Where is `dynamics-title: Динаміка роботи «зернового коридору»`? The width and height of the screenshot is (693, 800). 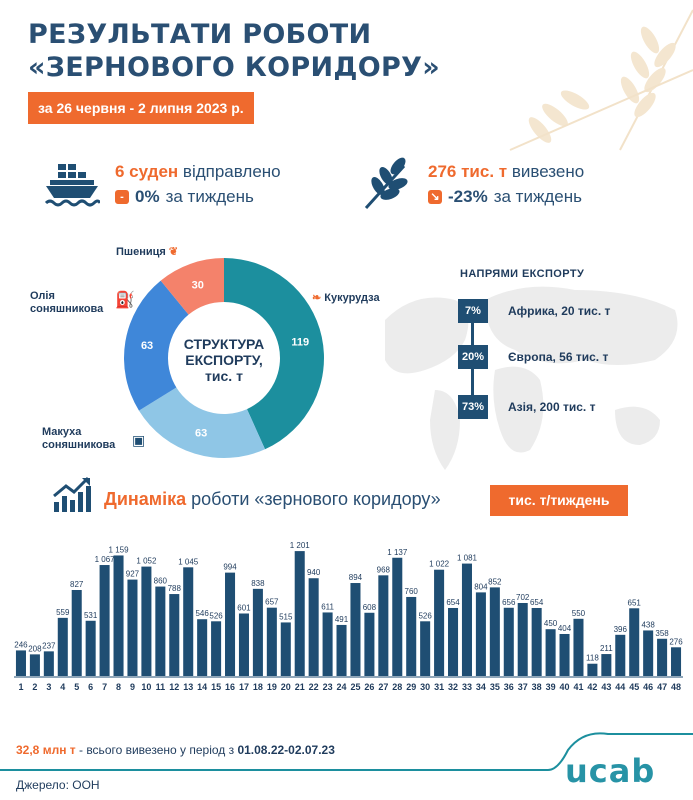
dynamics-title: Динаміка роботи «зернового коридору» is located at coordinates (272, 499).